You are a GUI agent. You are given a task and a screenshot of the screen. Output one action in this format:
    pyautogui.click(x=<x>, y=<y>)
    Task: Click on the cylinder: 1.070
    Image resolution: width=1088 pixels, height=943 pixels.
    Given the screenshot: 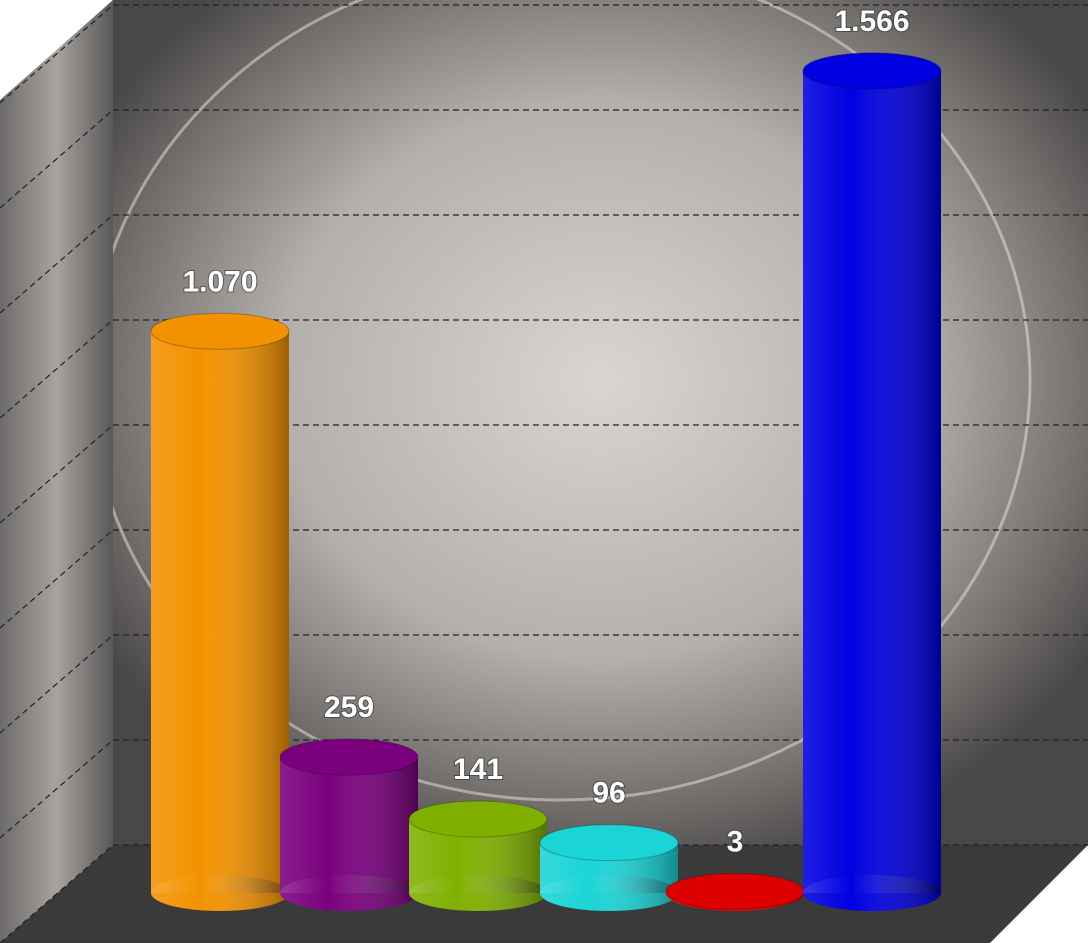 What is the action you would take?
    pyautogui.click(x=220, y=587)
    